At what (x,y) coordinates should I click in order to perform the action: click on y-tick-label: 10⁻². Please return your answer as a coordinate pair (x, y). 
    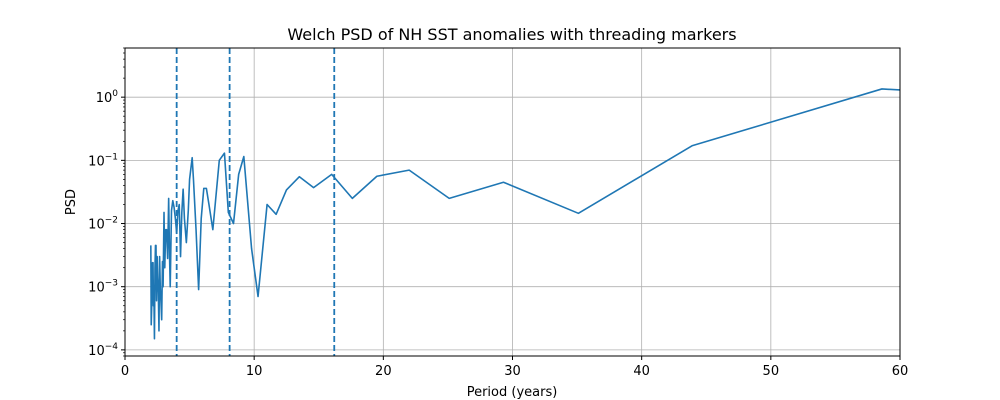
    Looking at the image, I should click on (103, 224).